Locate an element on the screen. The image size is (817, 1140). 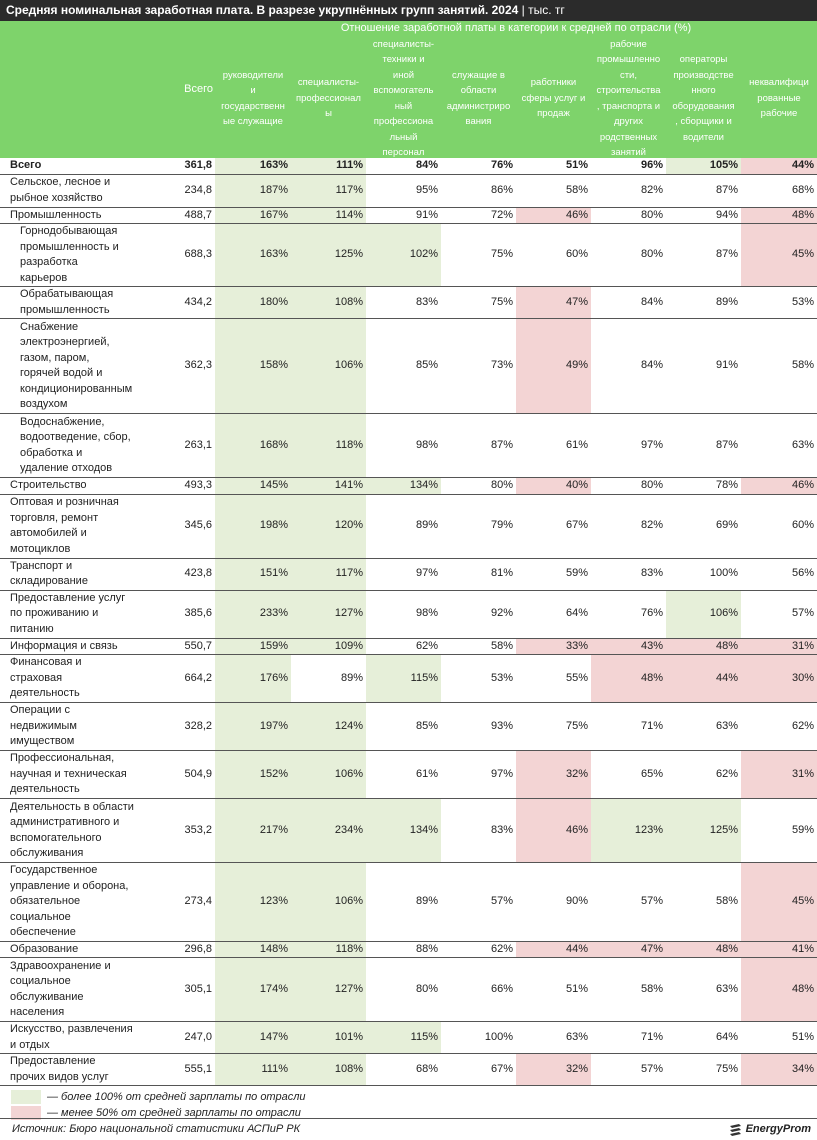
cell-col-2: 114% is located at coordinates (328, 215).